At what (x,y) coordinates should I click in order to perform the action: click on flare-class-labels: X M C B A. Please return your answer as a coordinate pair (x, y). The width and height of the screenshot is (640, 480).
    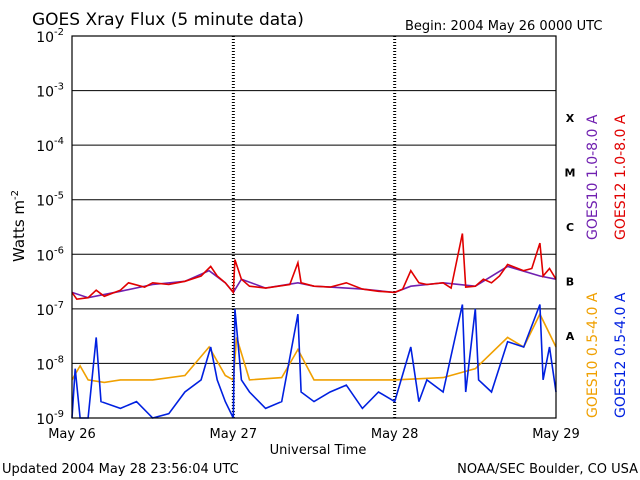
    Looking at the image, I should click on (570, 227).